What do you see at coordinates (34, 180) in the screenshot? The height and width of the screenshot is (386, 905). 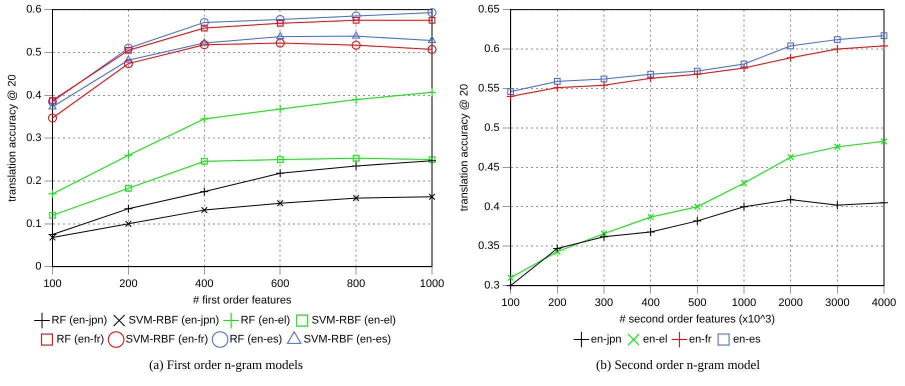 I see `y-tick-label: 0.2` at bounding box center [34, 180].